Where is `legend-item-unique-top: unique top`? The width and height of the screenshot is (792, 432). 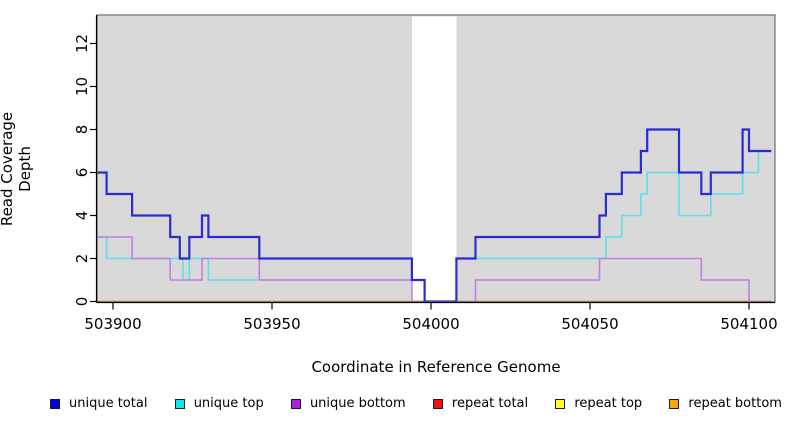
legend-item-unique-top: unique top is located at coordinates (219, 403).